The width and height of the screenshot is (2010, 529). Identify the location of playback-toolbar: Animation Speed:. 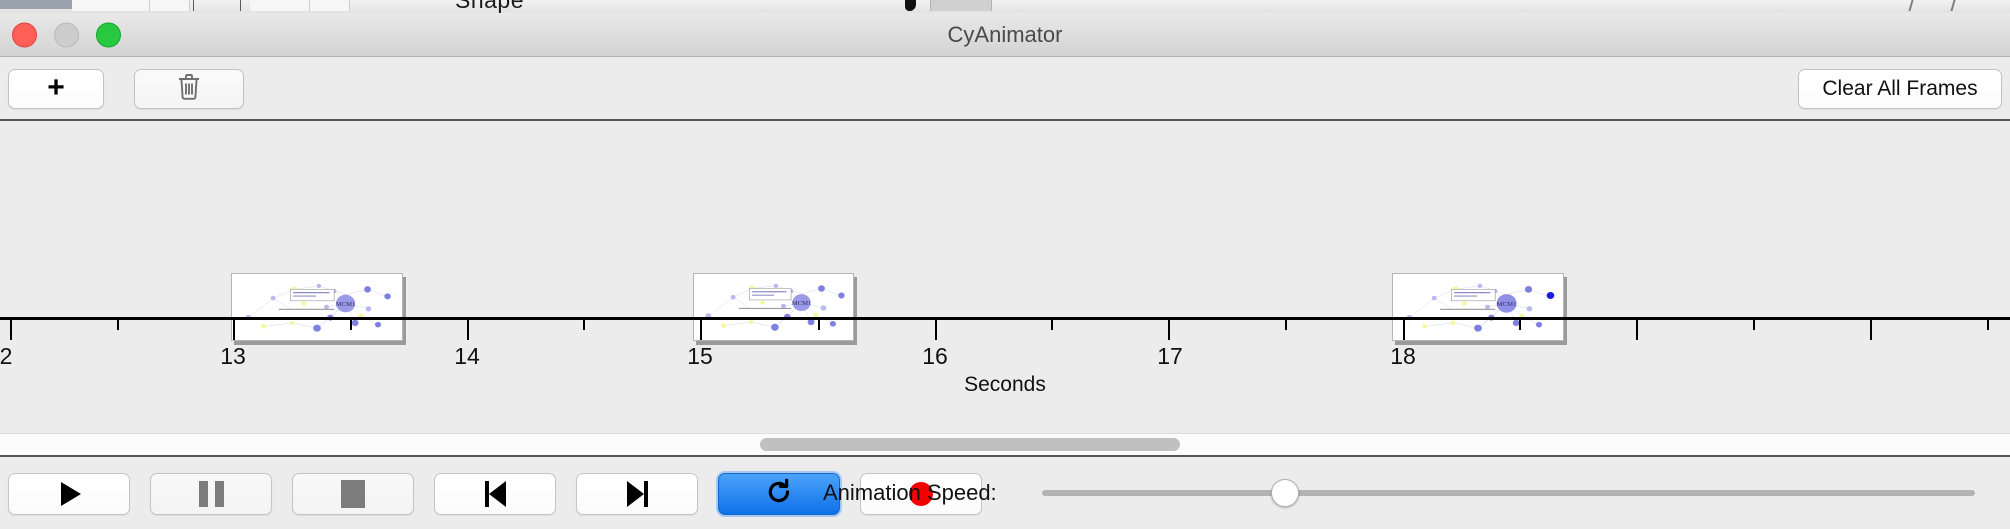
(1005, 492).